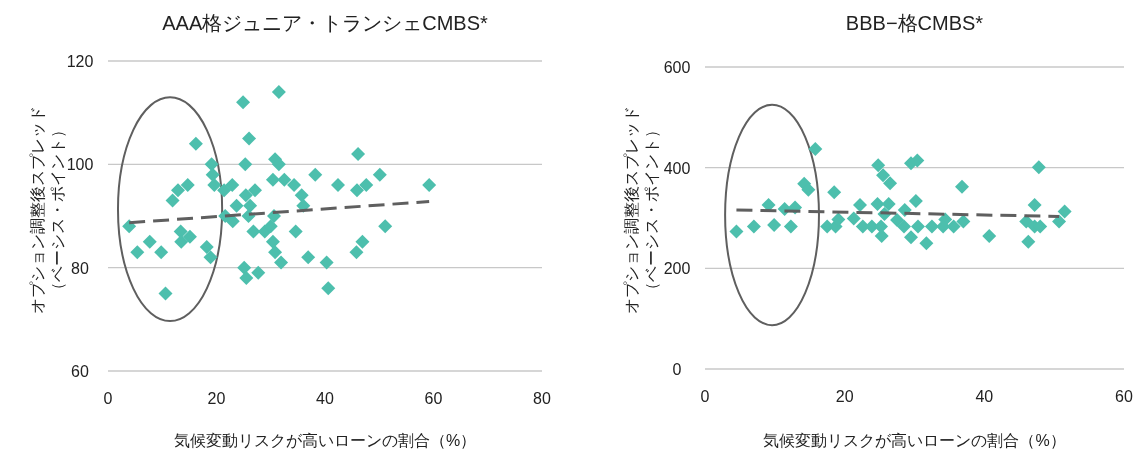 This screenshot has width=1137, height=454. What do you see at coordinates (80, 61) in the screenshot?
I see `y-tick-label: 120` at bounding box center [80, 61].